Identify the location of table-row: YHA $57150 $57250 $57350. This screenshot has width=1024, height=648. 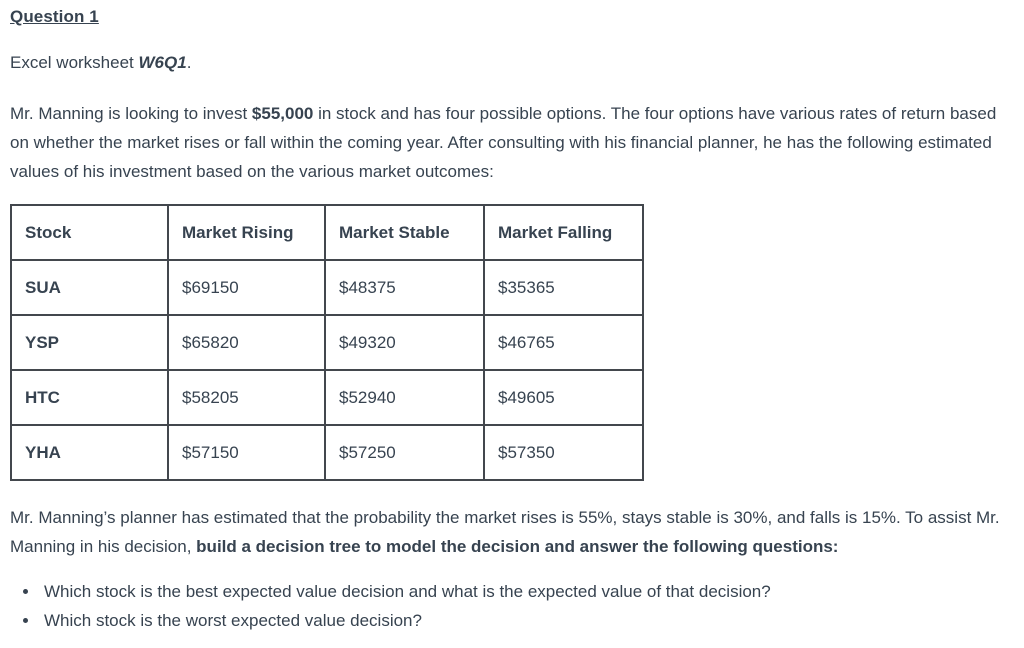
(327, 452).